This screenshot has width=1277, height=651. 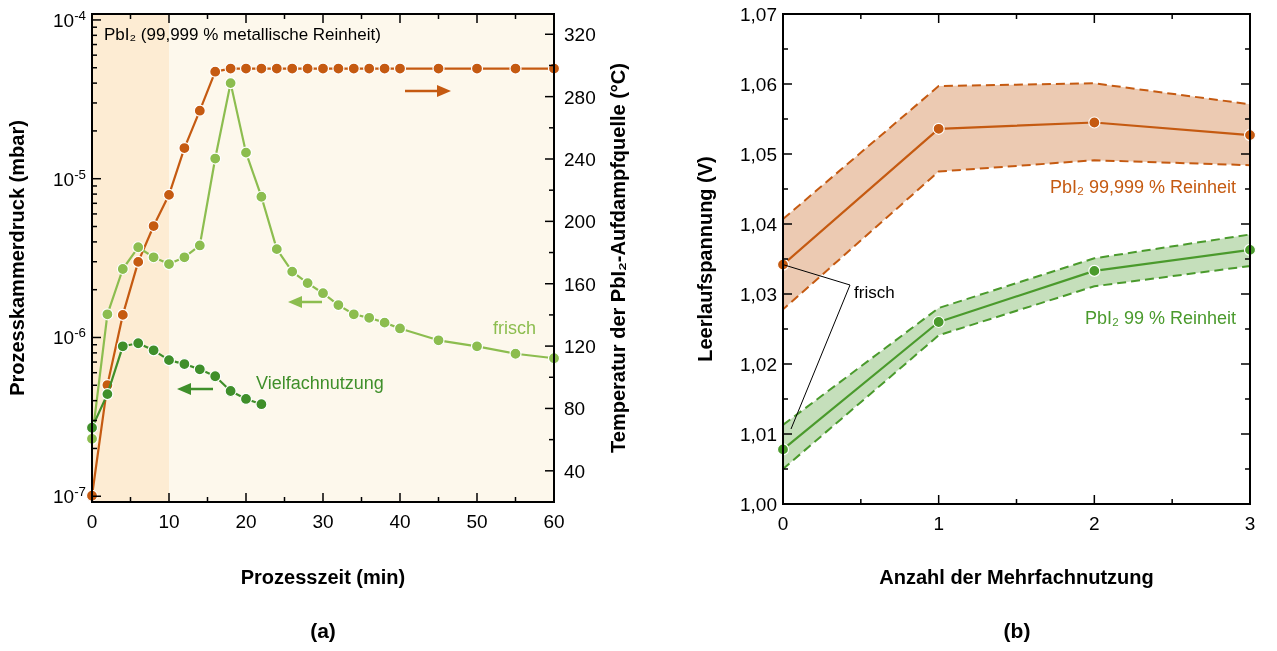 I want to click on y-axis-title: Prozesskammerdruck (mbar), so click(x=17, y=258).